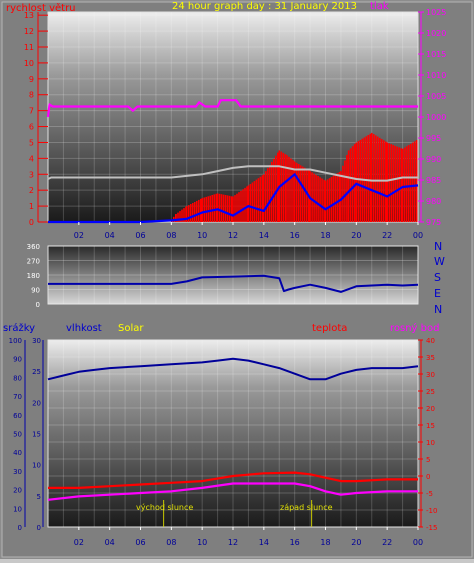  I want to click on panel3-x-tick-16: 16, so click(295, 542).